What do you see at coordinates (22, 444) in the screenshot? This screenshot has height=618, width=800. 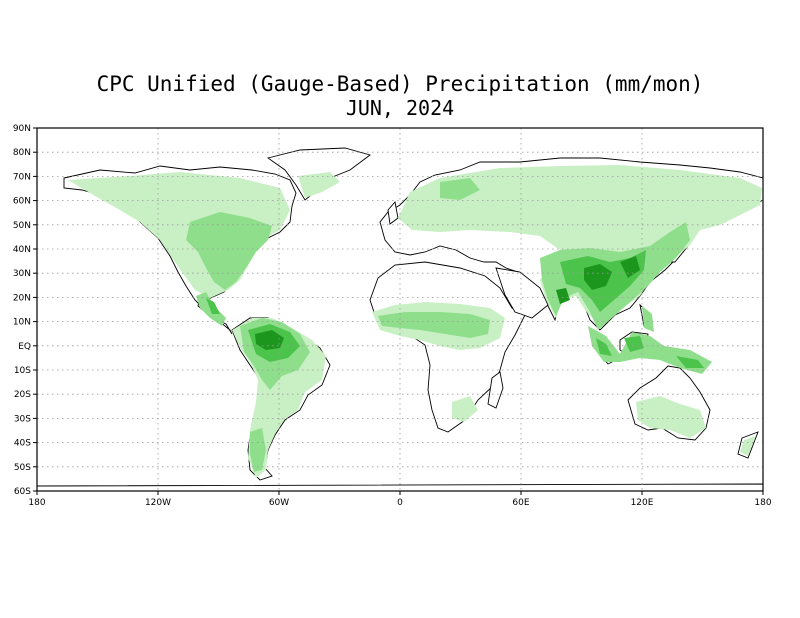 I see `lat-label: 40S` at bounding box center [22, 444].